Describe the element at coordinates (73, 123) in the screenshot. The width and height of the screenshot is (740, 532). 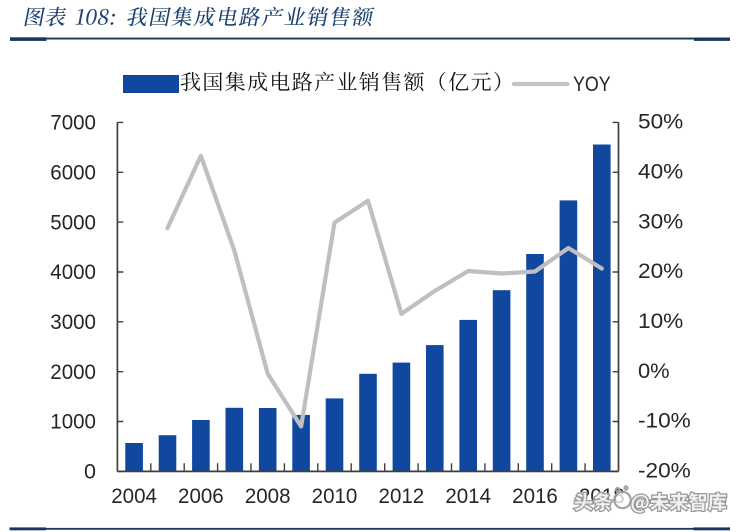
I see `svg-text: 7000` at that location.